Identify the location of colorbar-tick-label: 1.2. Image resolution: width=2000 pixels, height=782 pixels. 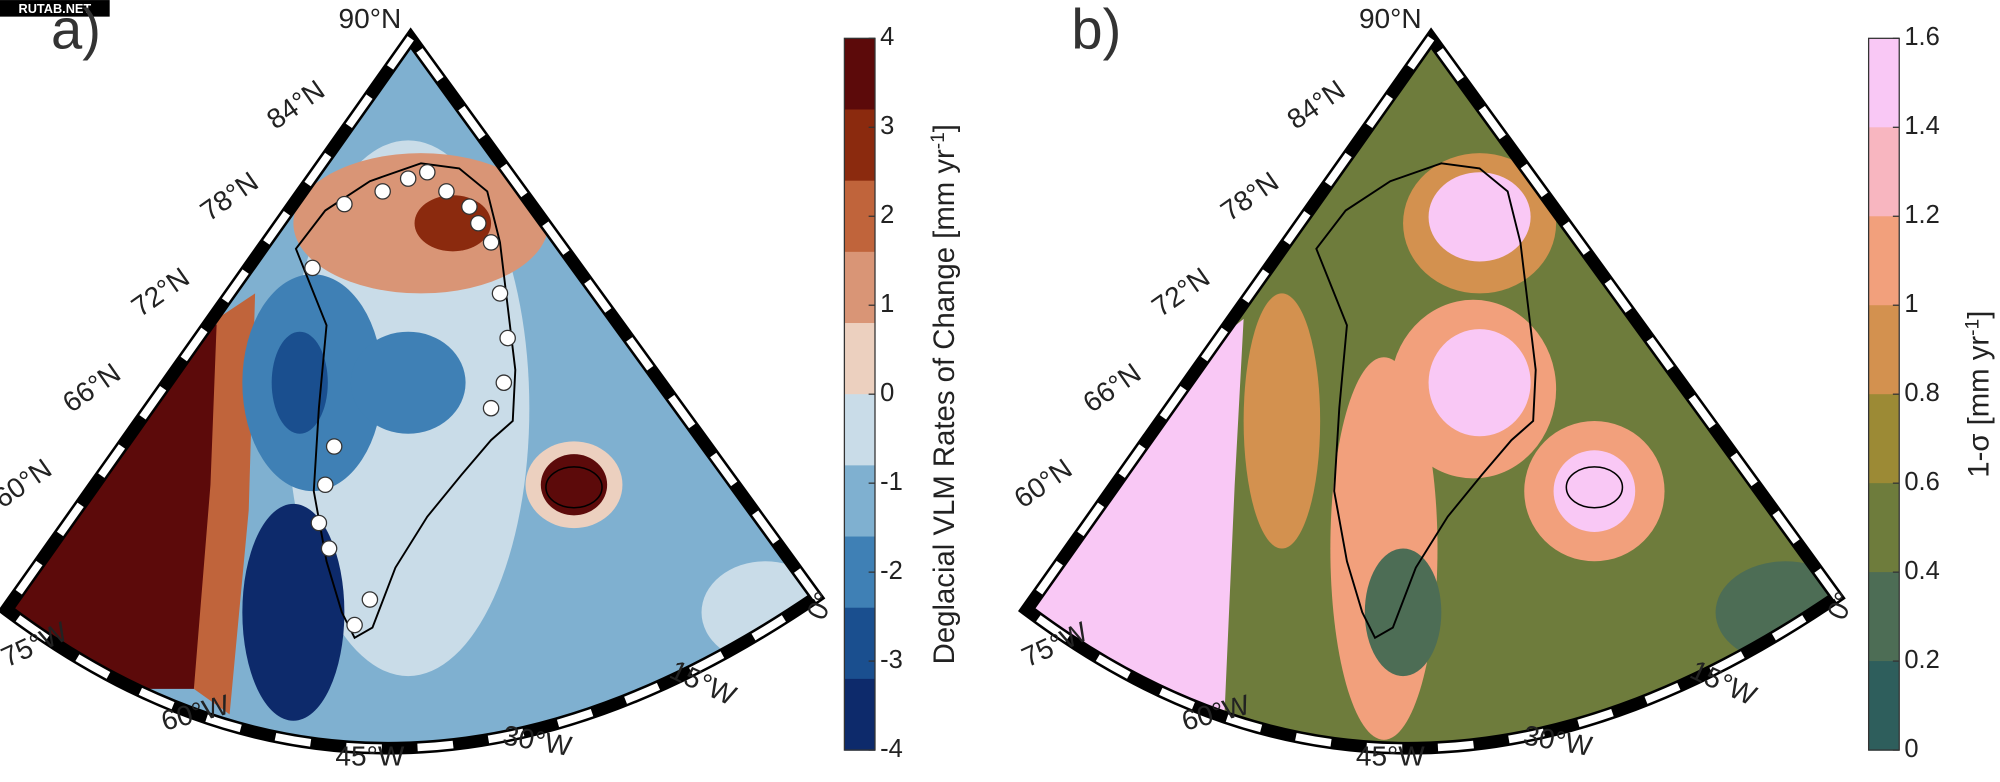
(1921, 215).